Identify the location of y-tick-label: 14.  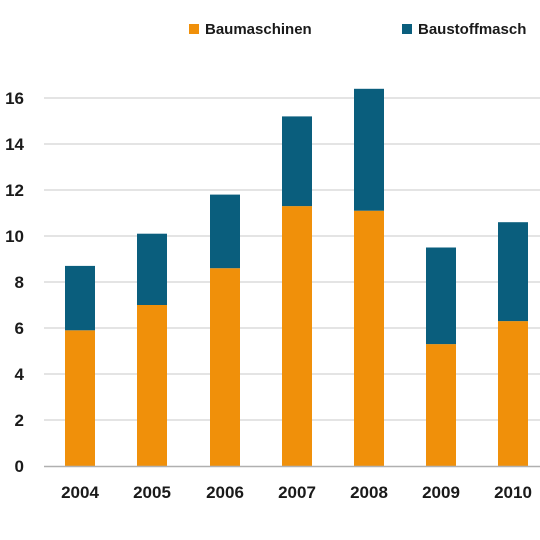
(14, 144).